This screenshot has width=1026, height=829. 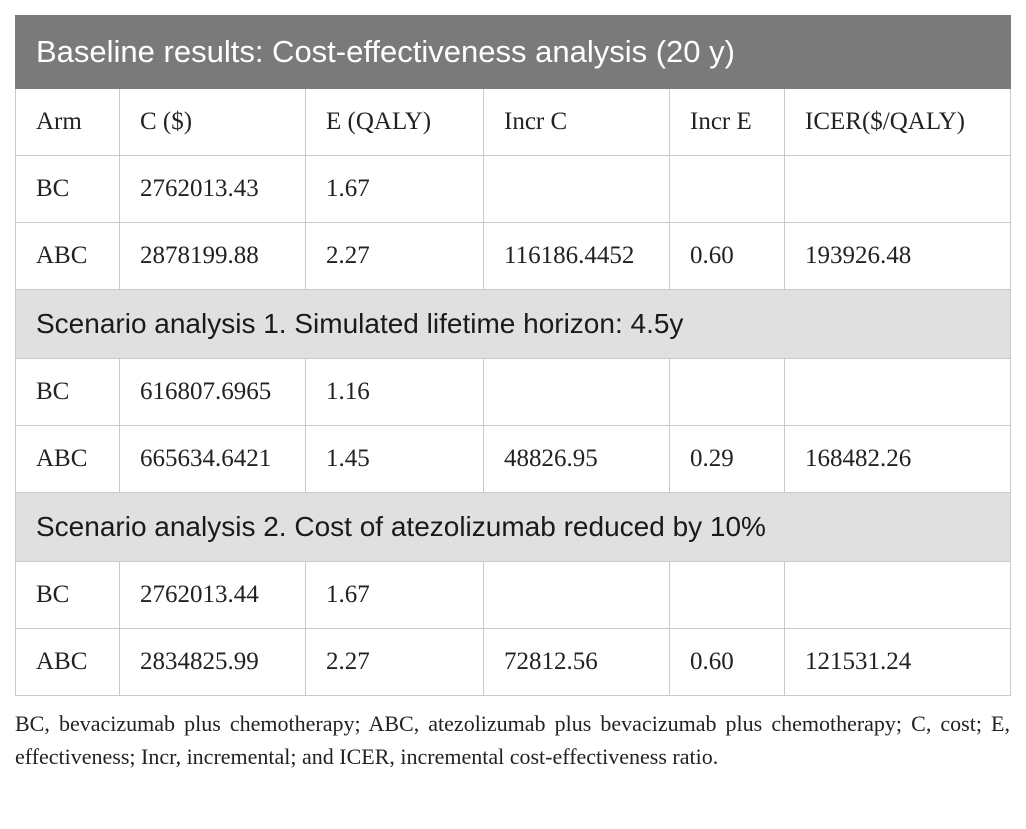 I want to click on cell-cost: 2762013.44, so click(x=212, y=595).